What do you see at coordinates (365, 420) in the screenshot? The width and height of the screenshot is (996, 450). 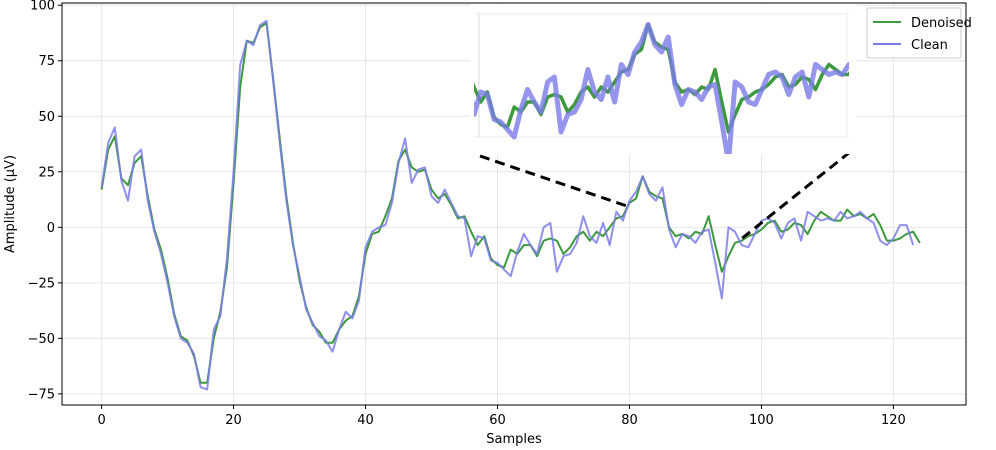 I see `x-tick-label: 40` at bounding box center [365, 420].